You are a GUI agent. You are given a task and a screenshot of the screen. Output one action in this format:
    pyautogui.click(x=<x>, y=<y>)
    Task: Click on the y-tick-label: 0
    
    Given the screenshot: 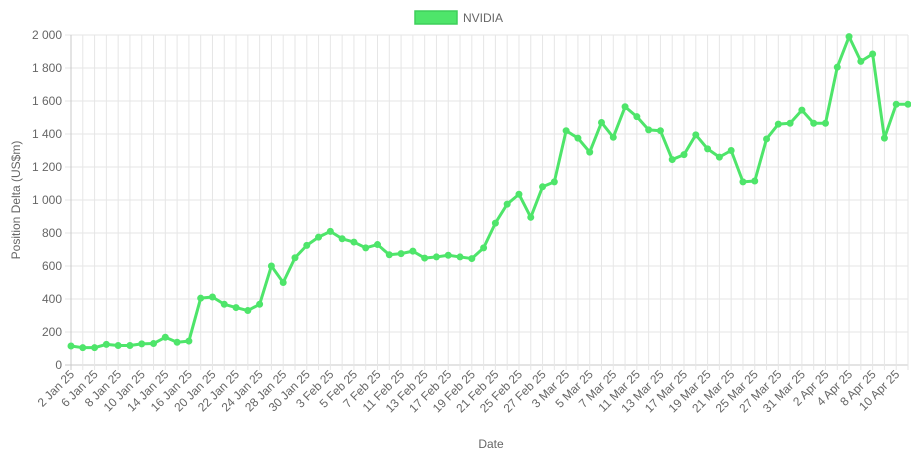 What is the action you would take?
    pyautogui.click(x=58, y=365)
    